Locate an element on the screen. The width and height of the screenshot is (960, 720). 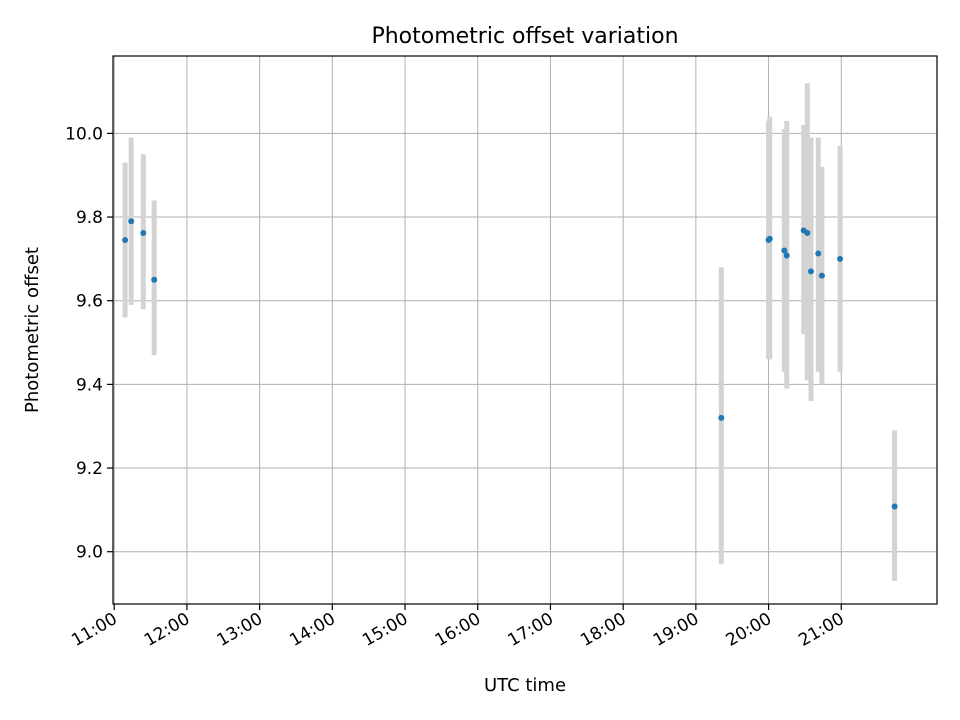
x-axis-label: UTC time is located at coordinates (525, 685).